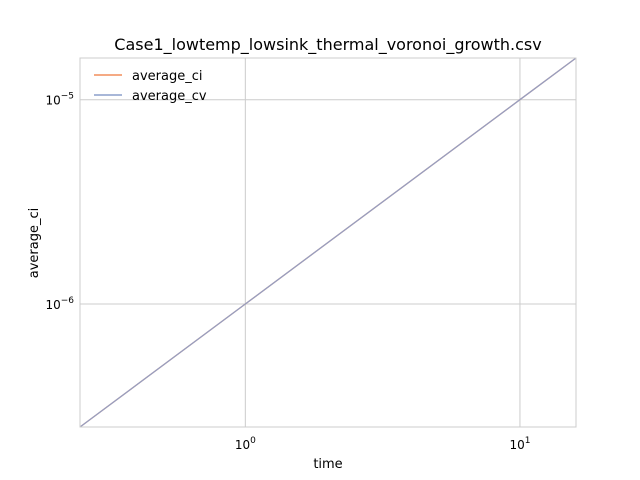 Image resolution: width=640 pixels, height=480 pixels. Describe the element at coordinates (150, 86) in the screenshot. I see `legend: average_ci average_cv` at that location.